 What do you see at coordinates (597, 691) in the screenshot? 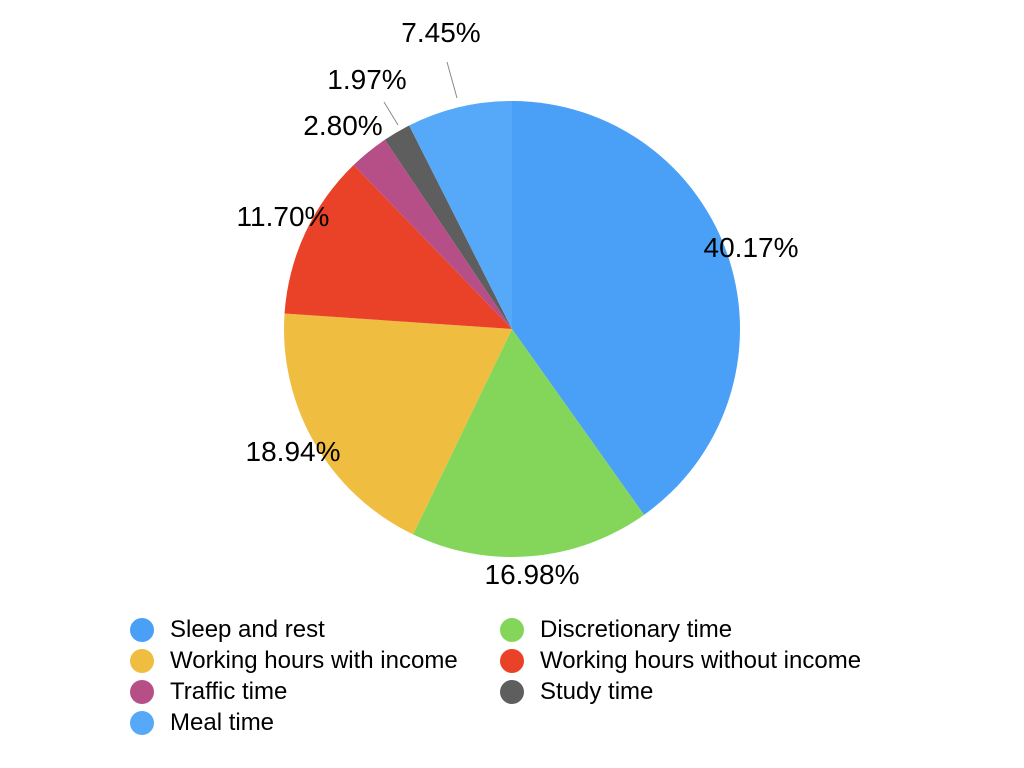
I see `legend-label: Study time` at bounding box center [597, 691].